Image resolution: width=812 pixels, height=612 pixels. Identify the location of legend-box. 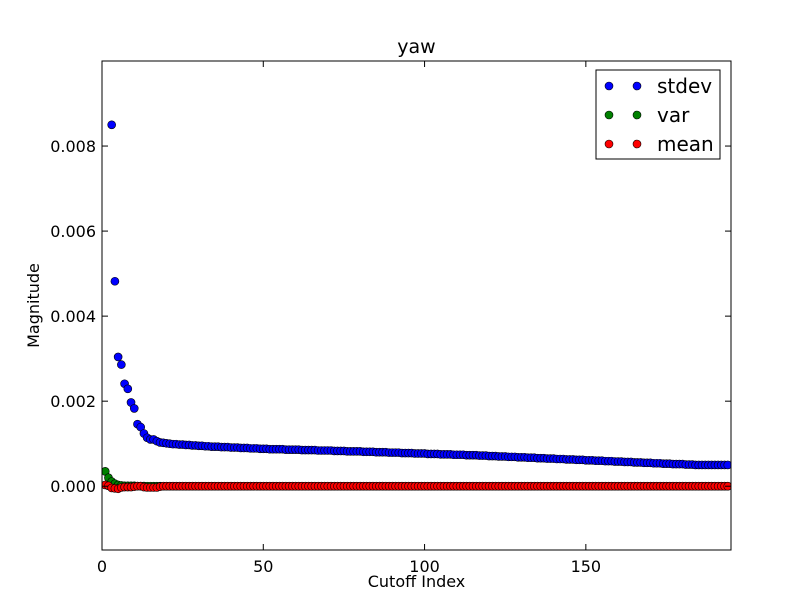
(658, 114).